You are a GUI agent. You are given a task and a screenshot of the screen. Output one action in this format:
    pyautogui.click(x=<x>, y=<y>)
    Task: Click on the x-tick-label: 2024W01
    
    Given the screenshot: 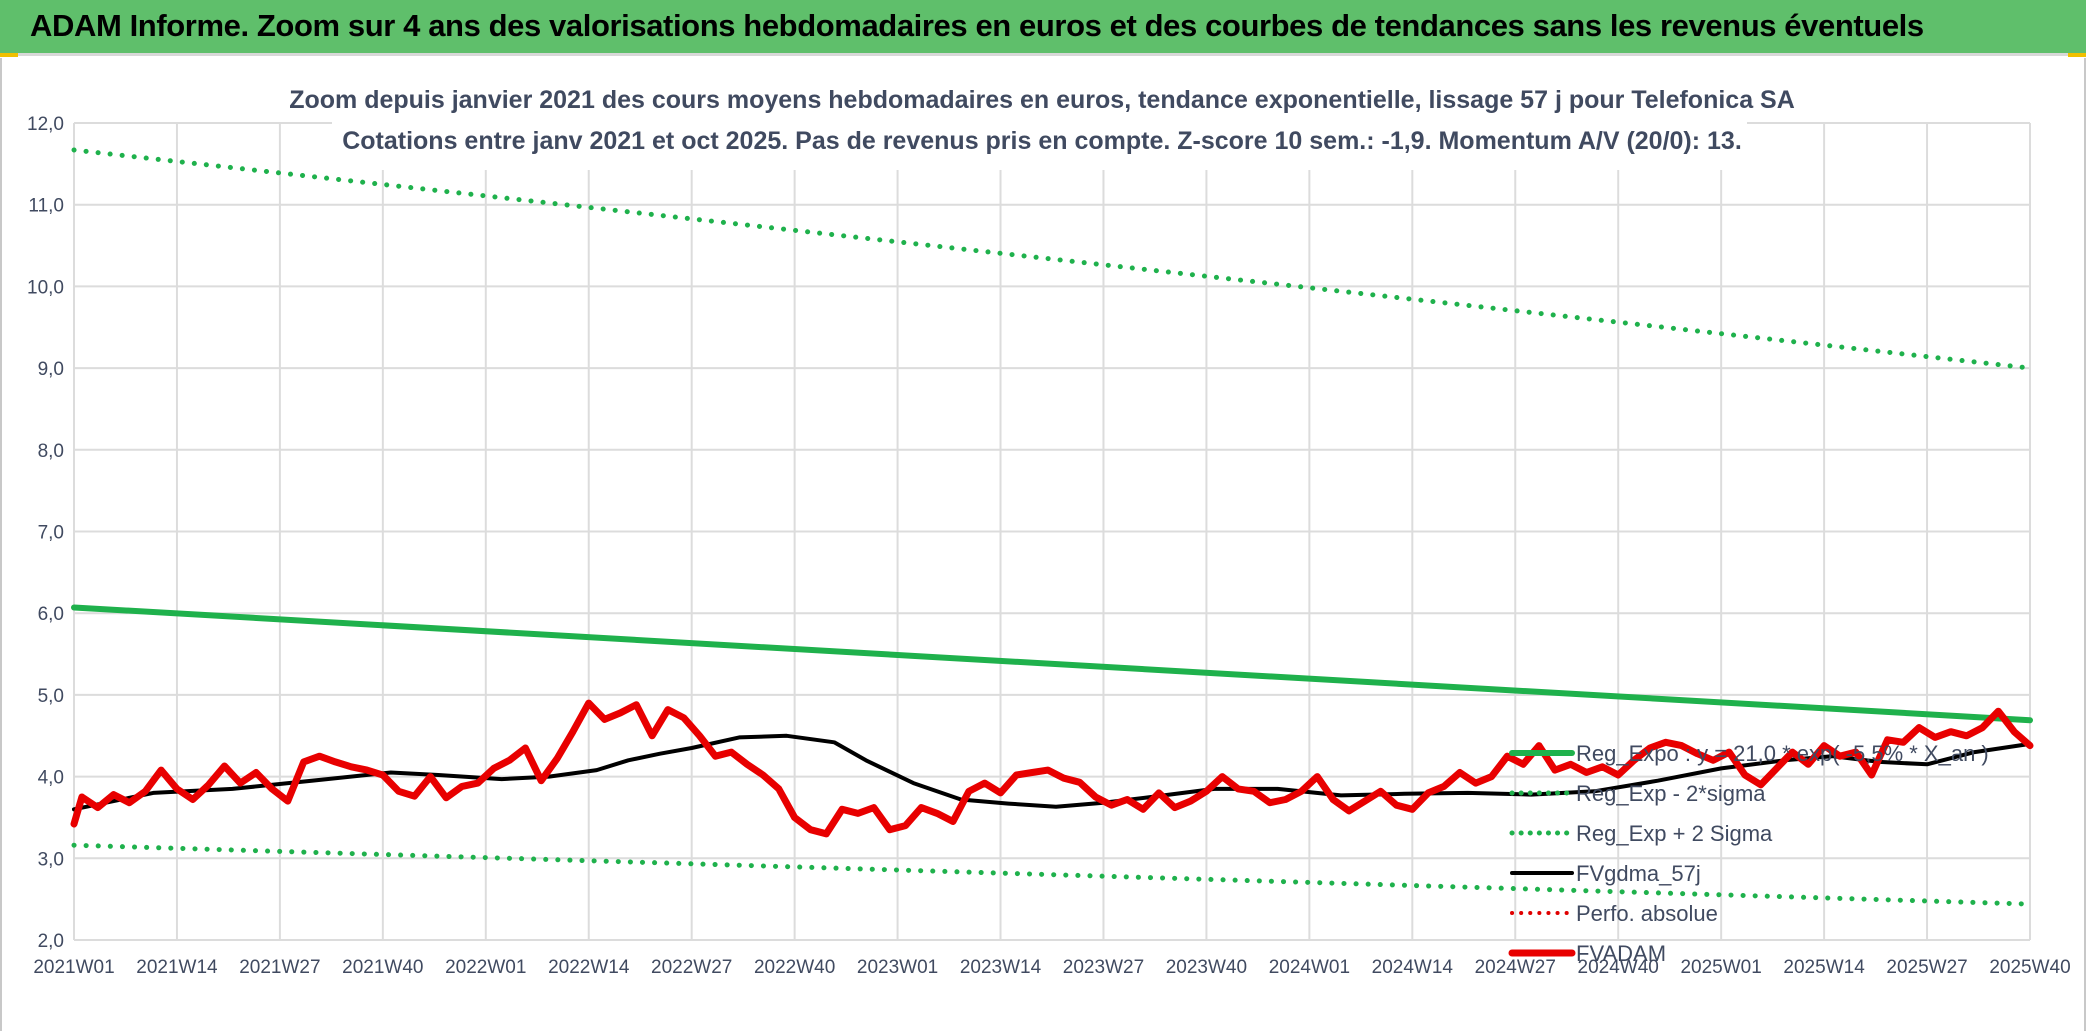 What is the action you would take?
    pyautogui.click(x=1309, y=967)
    